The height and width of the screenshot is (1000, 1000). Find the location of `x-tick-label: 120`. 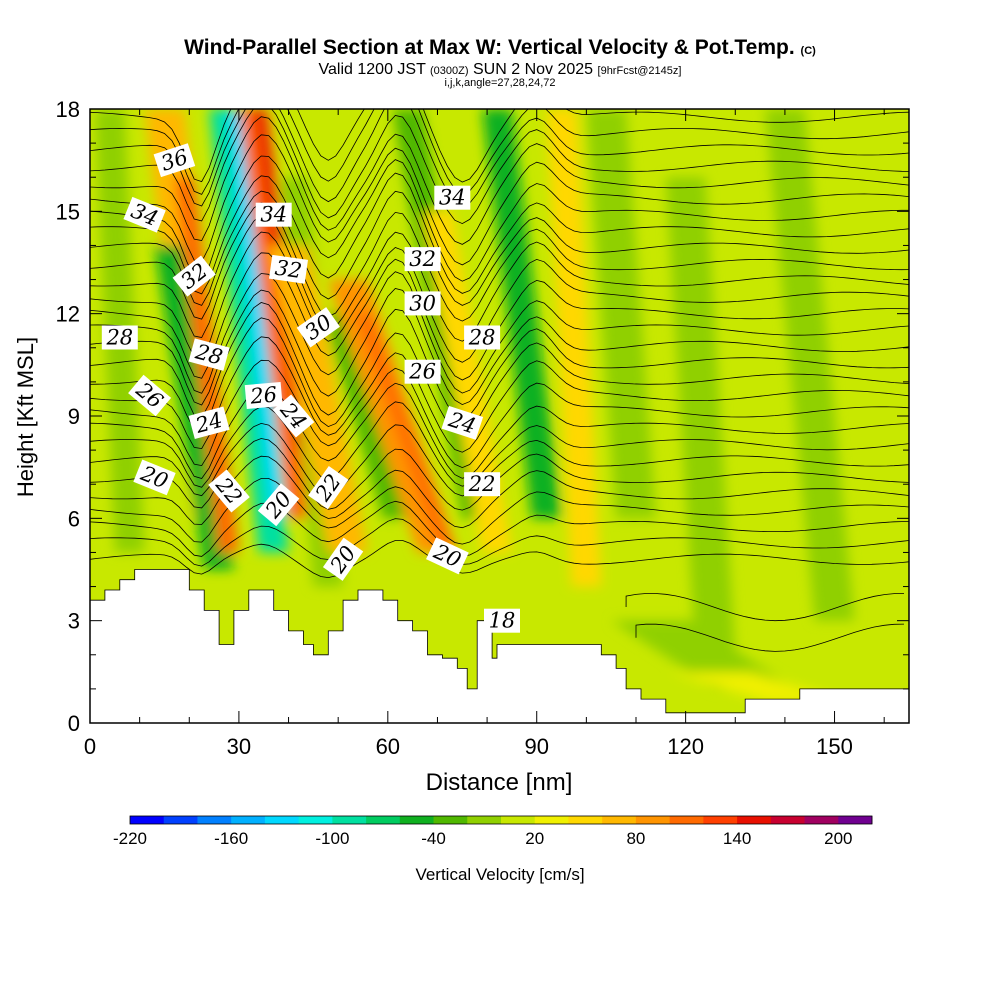

x-tick-label: 120 is located at coordinates (685, 746).